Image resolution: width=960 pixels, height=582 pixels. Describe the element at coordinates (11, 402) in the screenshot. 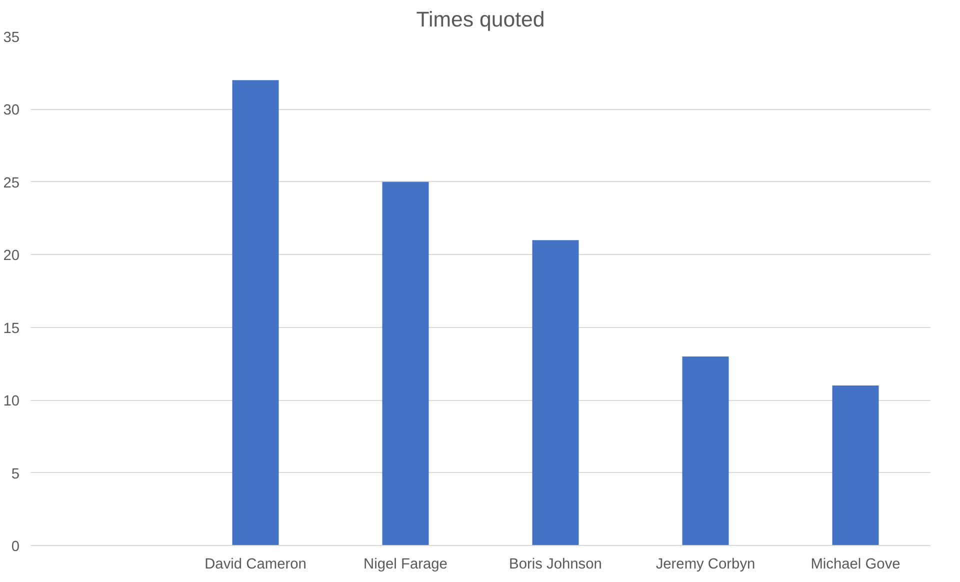

I see `y-tick-label: 10` at that location.